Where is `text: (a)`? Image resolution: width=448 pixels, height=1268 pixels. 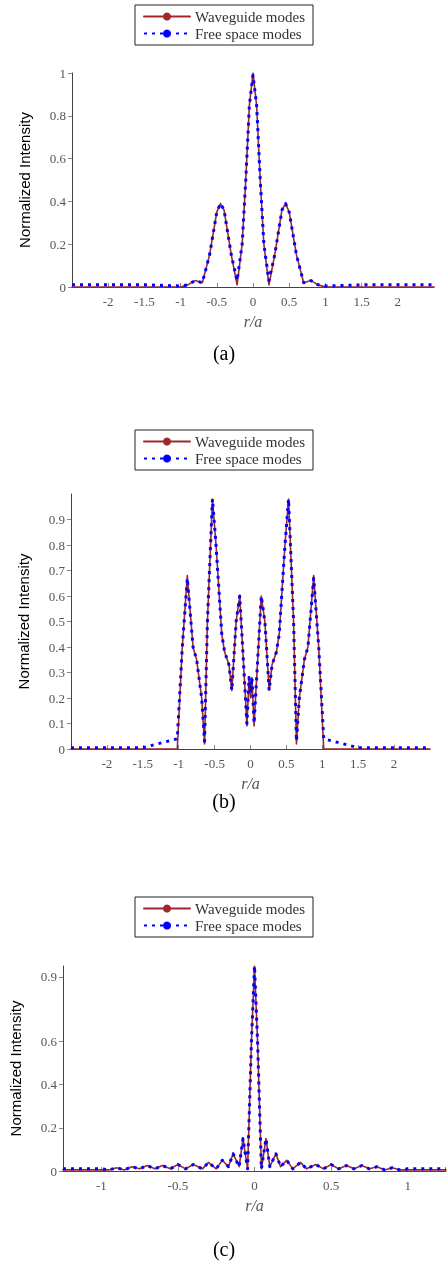
text: (a) is located at coordinates (224, 353).